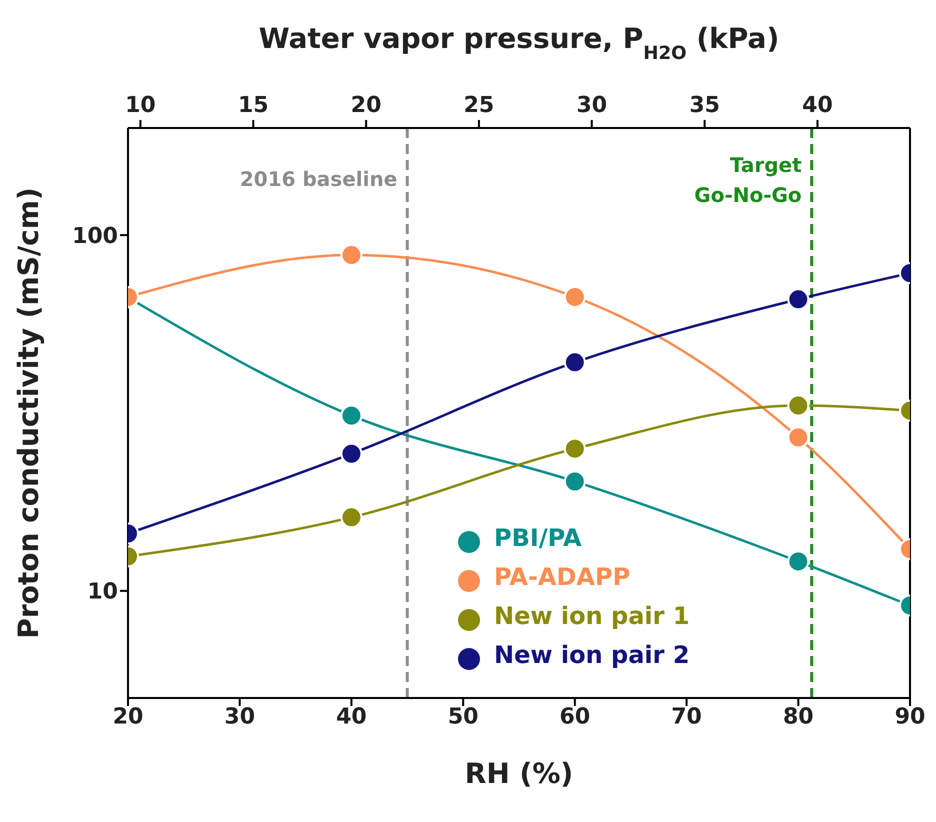 This screenshot has height=822, width=936. I want to click on y-axis-title: Proton conductivity (mS/cm), so click(28, 413).